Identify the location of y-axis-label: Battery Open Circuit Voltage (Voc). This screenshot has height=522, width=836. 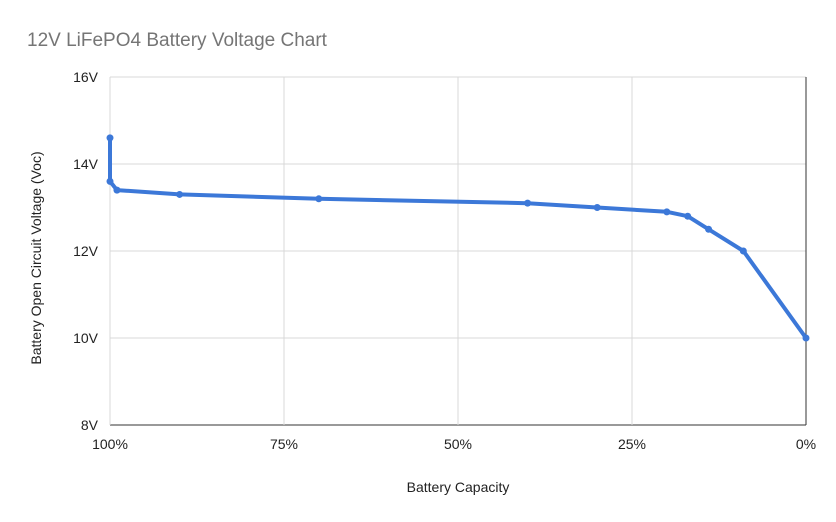
(36, 257).